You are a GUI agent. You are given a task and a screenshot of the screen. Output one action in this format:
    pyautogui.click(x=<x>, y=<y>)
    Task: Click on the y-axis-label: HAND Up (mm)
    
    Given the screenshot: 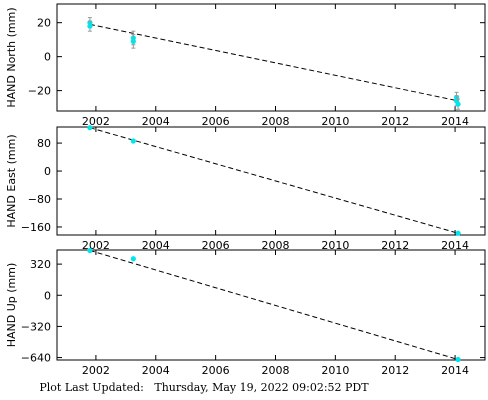 What is the action you would take?
    pyautogui.click(x=11, y=305)
    